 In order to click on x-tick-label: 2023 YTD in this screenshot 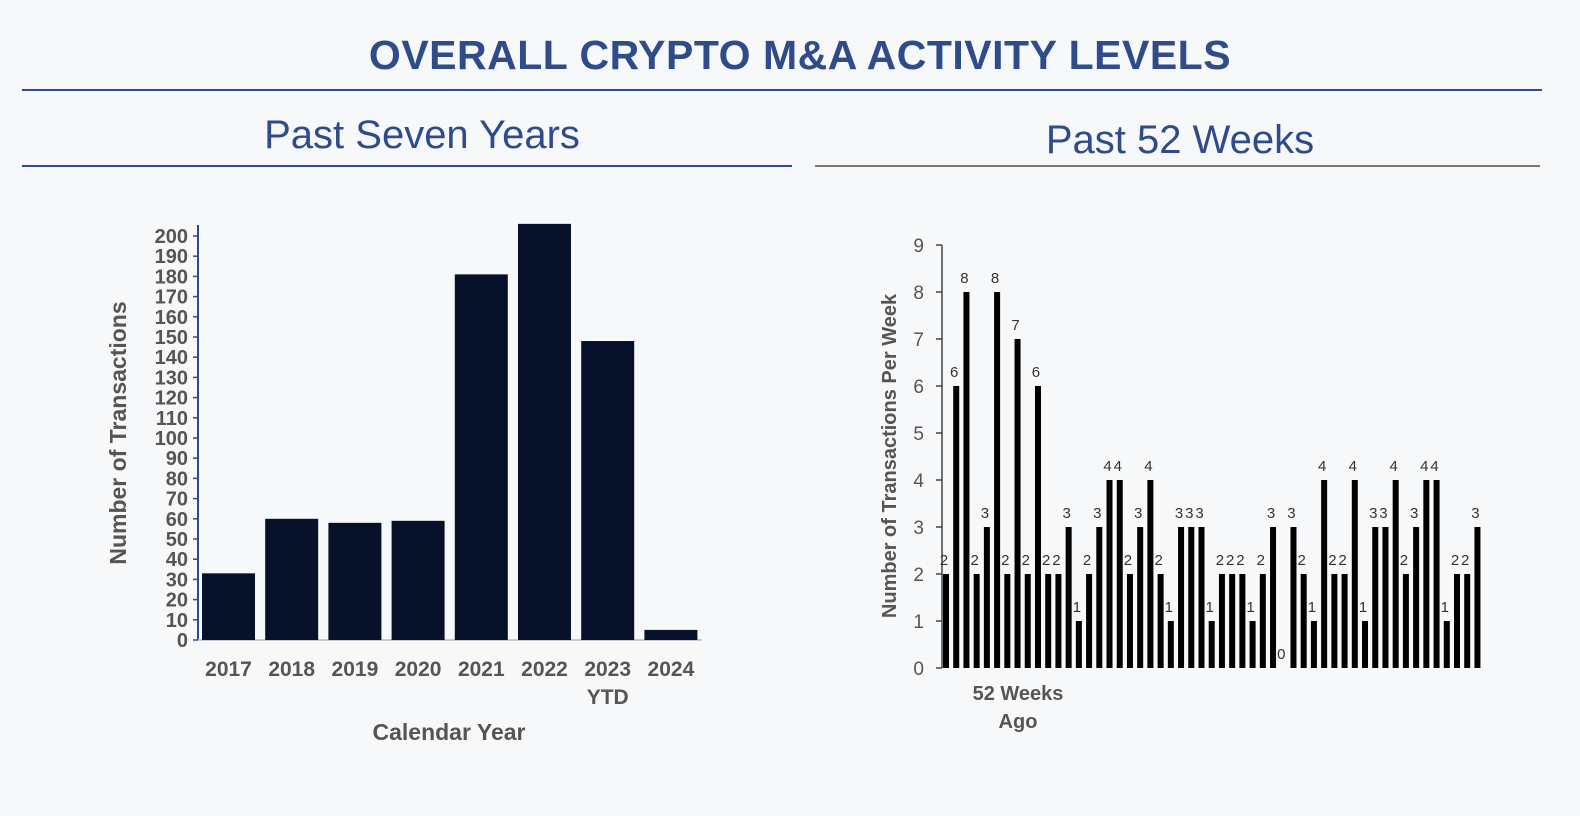, I will do `click(607, 683)`.